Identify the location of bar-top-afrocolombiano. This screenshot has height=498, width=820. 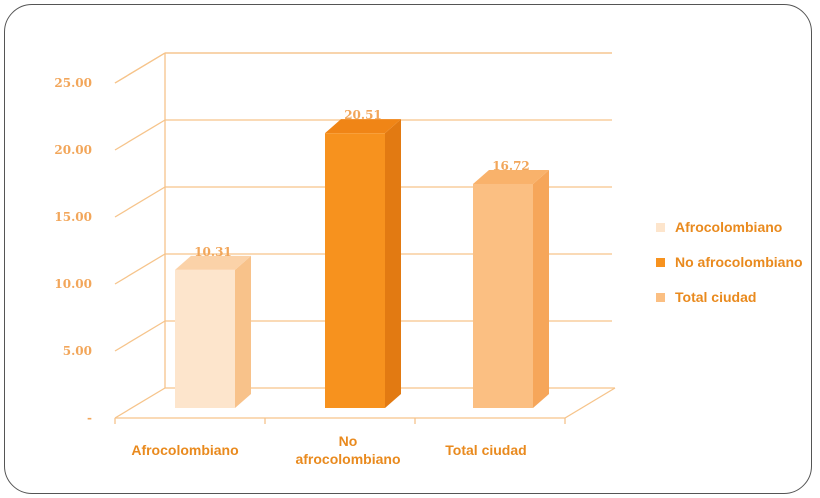
(213, 262).